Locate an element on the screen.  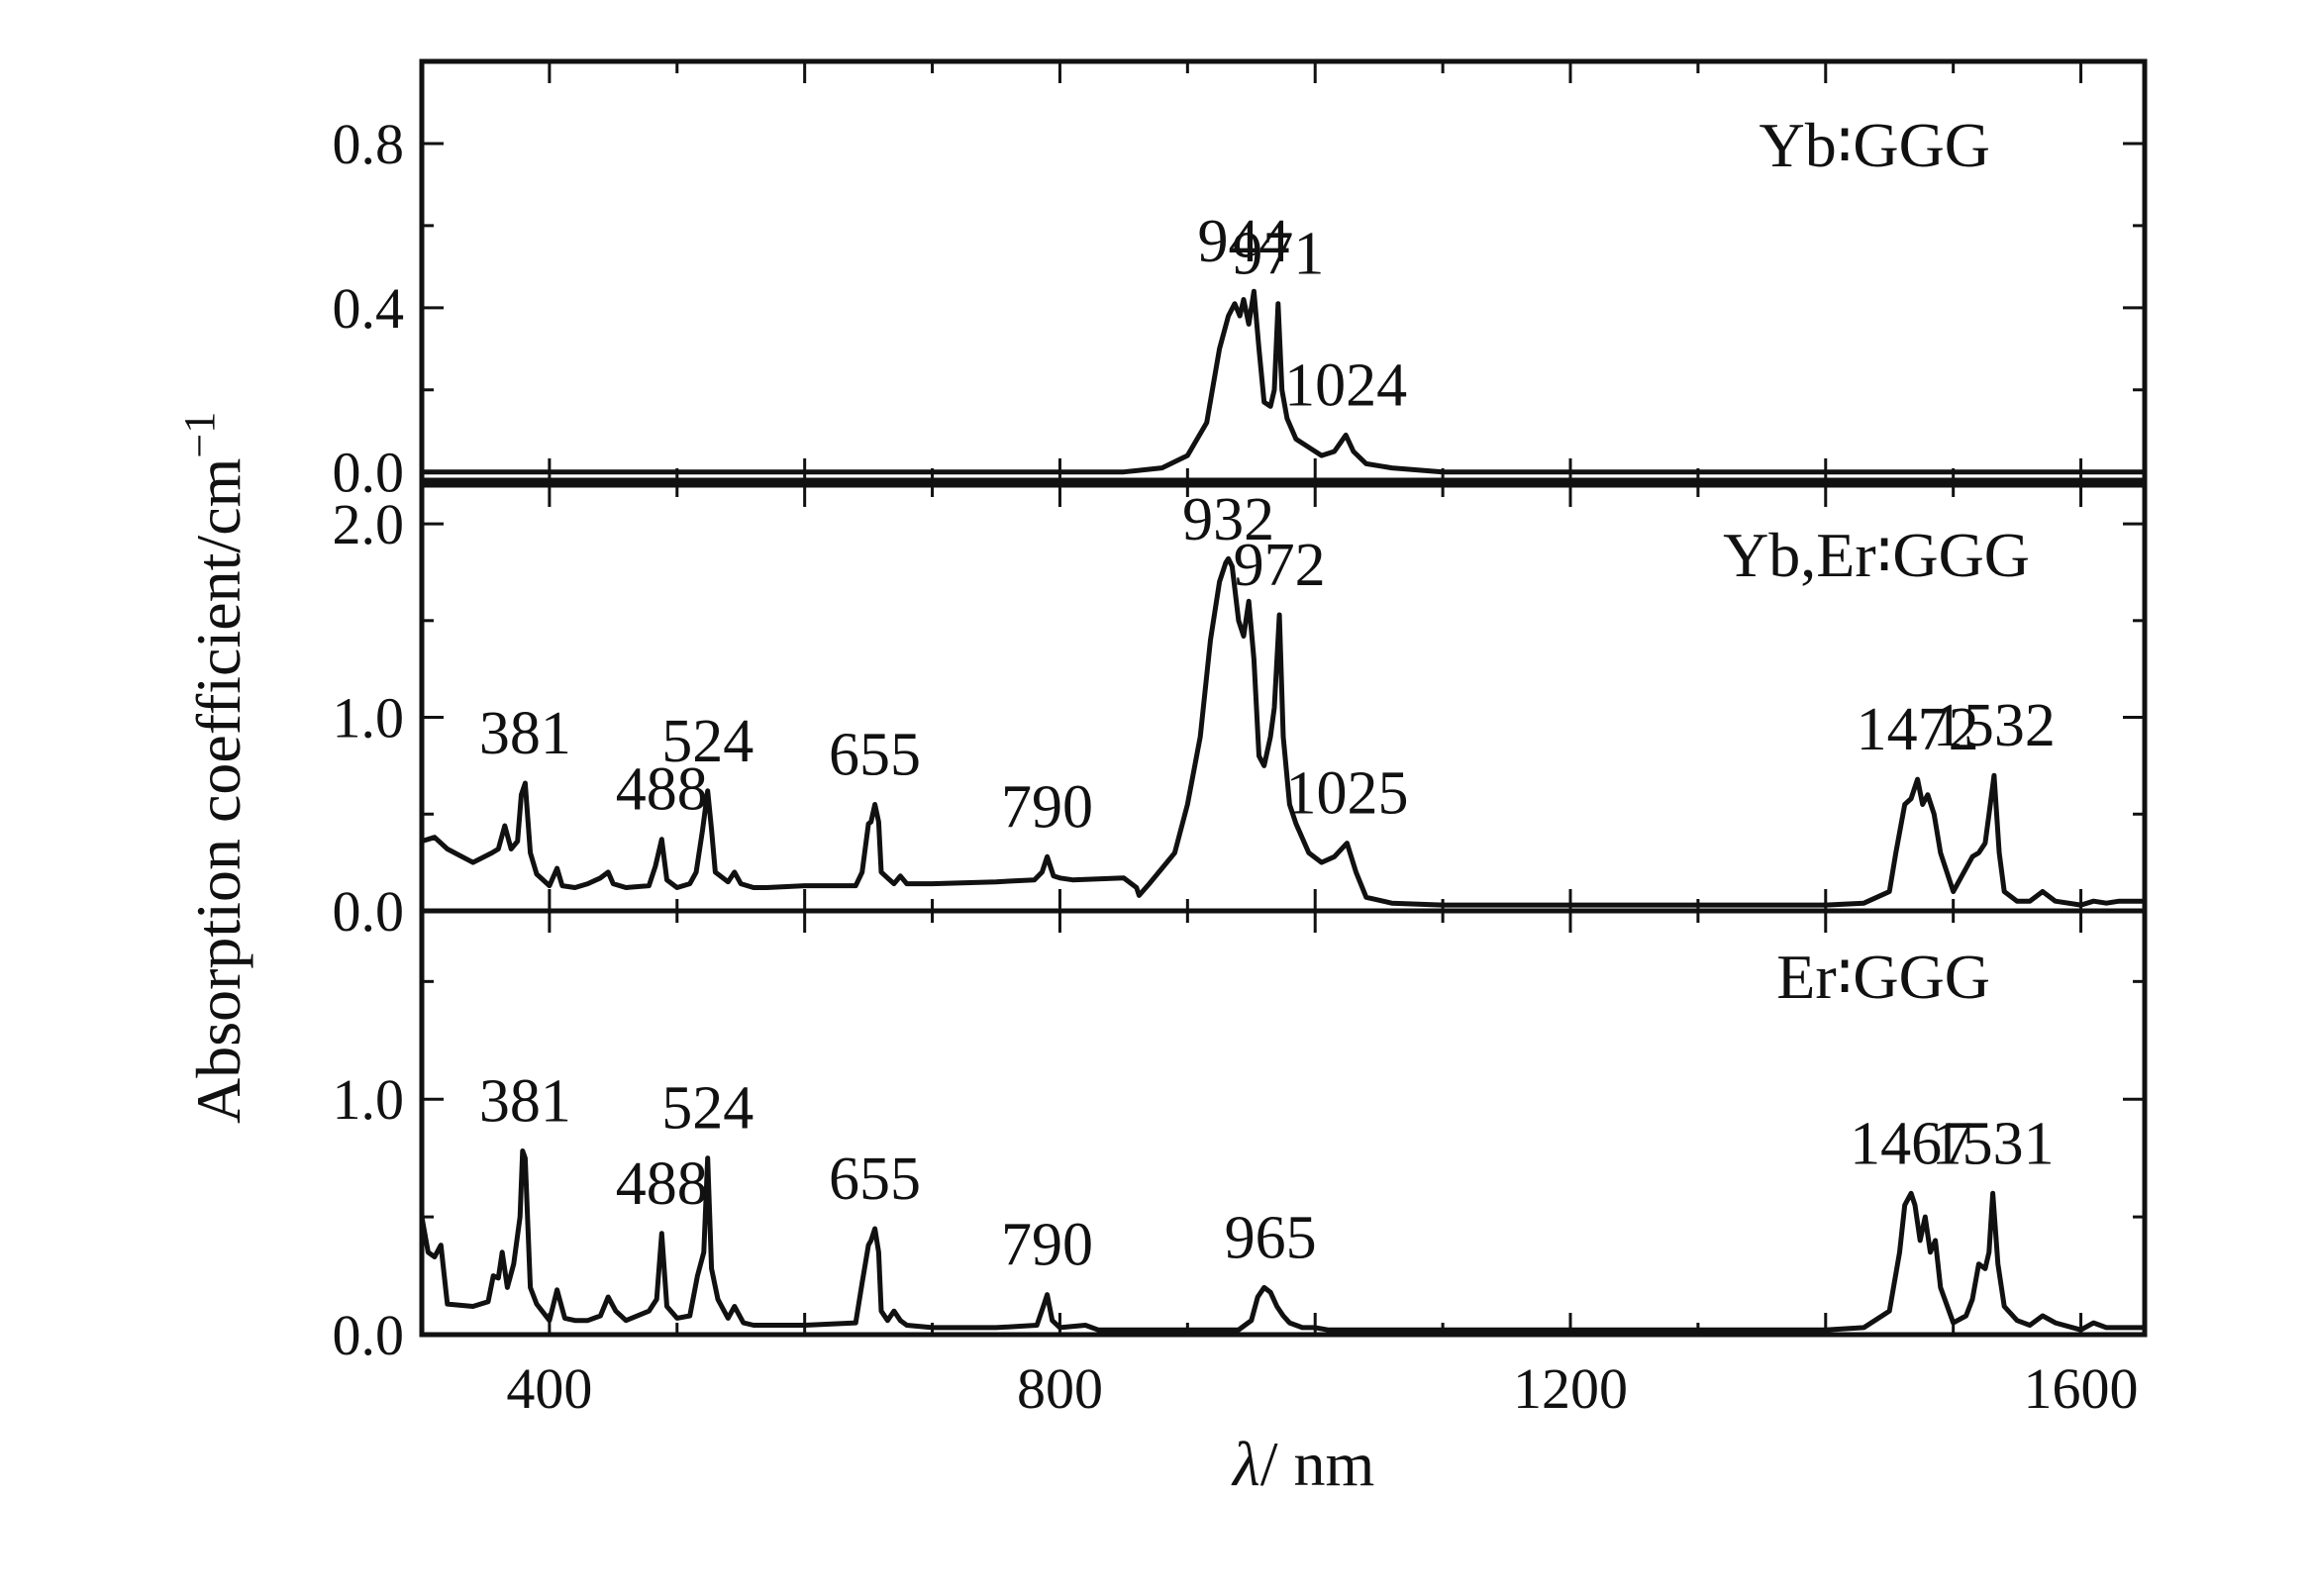
peak-label: 932 is located at coordinates (1228, 519).